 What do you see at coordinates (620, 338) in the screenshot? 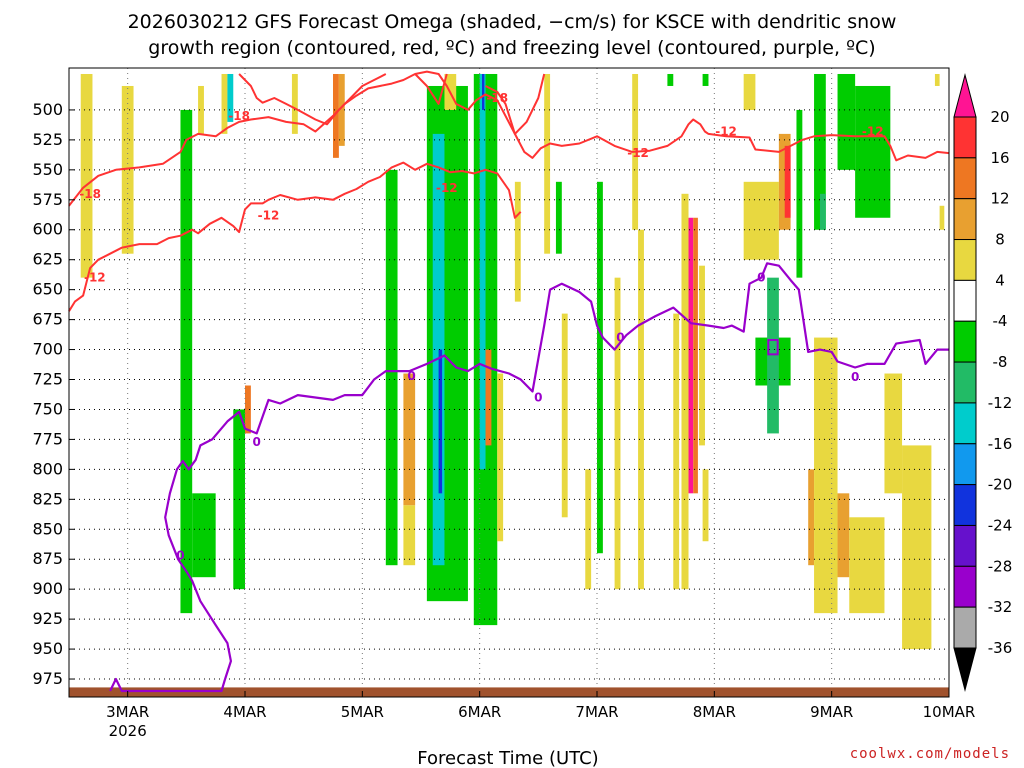
I see `label-zero-5: 0` at bounding box center [620, 338].